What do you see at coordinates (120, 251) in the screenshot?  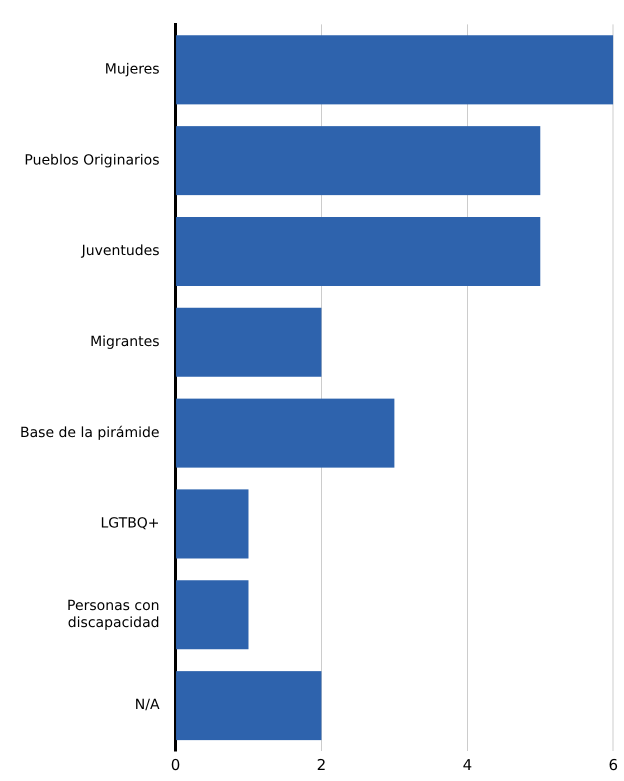 I see `y-tick-label: Juventudes` at bounding box center [120, 251].